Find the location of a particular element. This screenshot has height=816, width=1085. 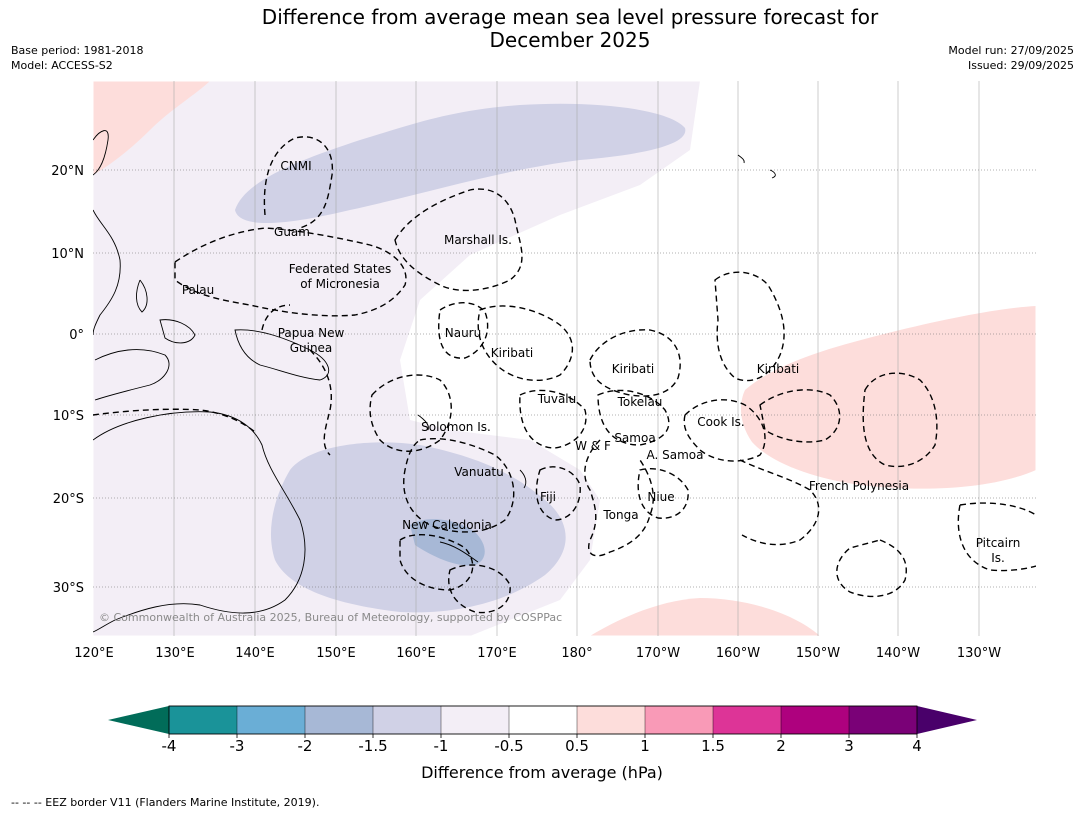

label-marshall-is: Marshall Is. is located at coordinates (478, 240).